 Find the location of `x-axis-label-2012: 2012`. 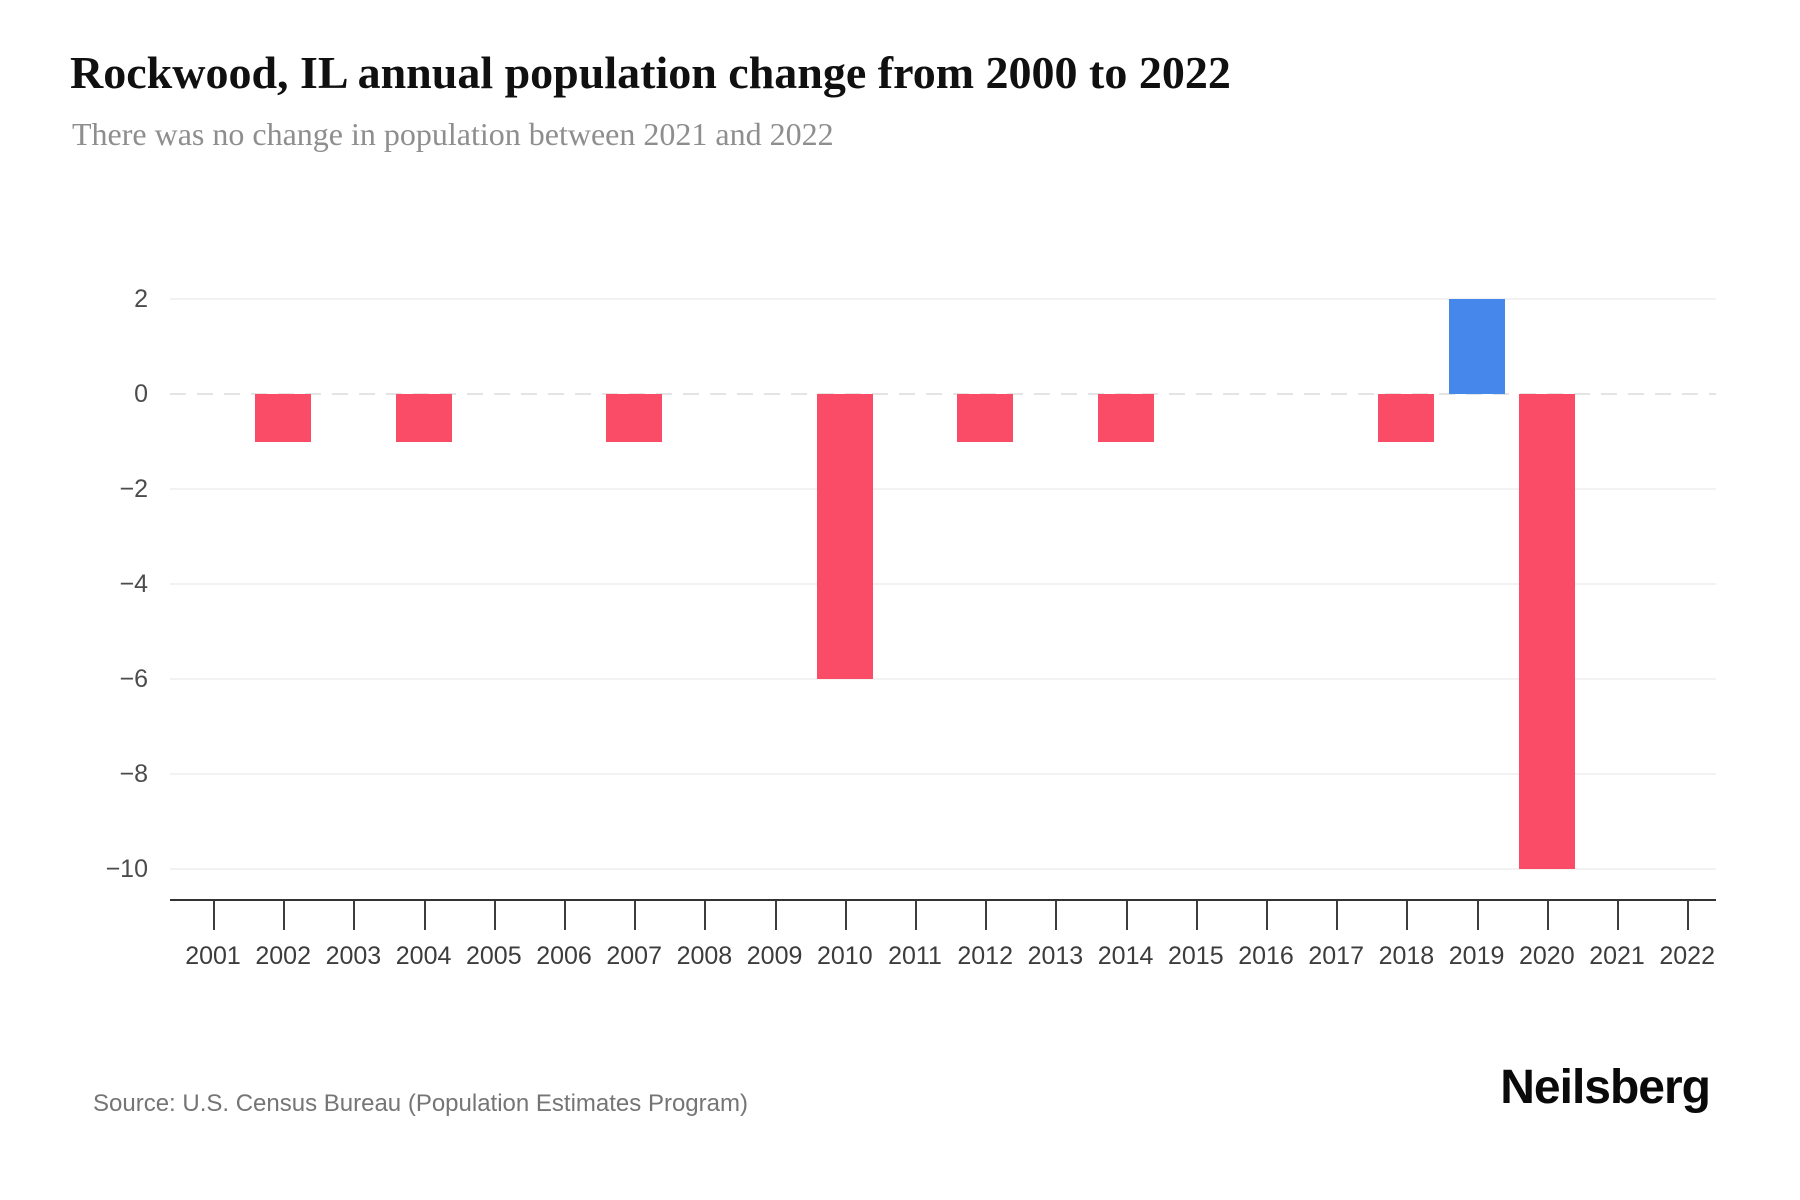

x-axis-label-2012: 2012 is located at coordinates (985, 956).